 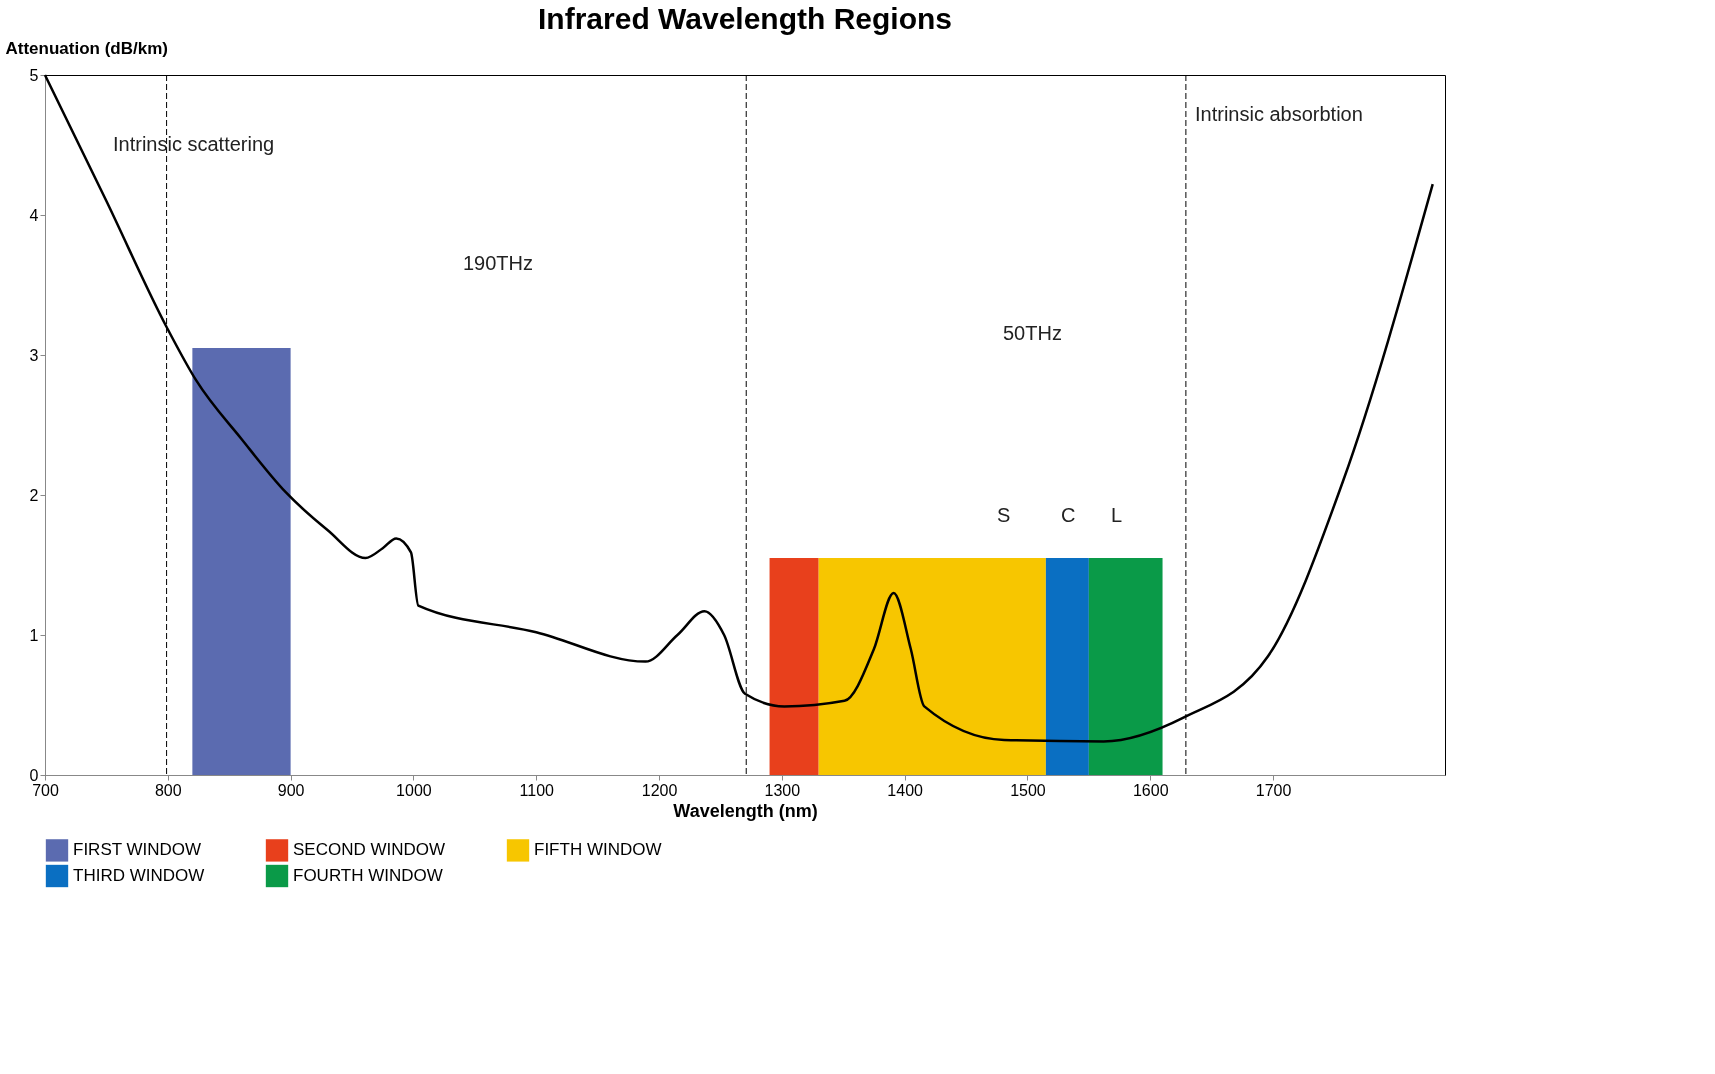 What do you see at coordinates (745, 18) in the screenshot?
I see `chart-title: Infrared Wavelength Regions` at bounding box center [745, 18].